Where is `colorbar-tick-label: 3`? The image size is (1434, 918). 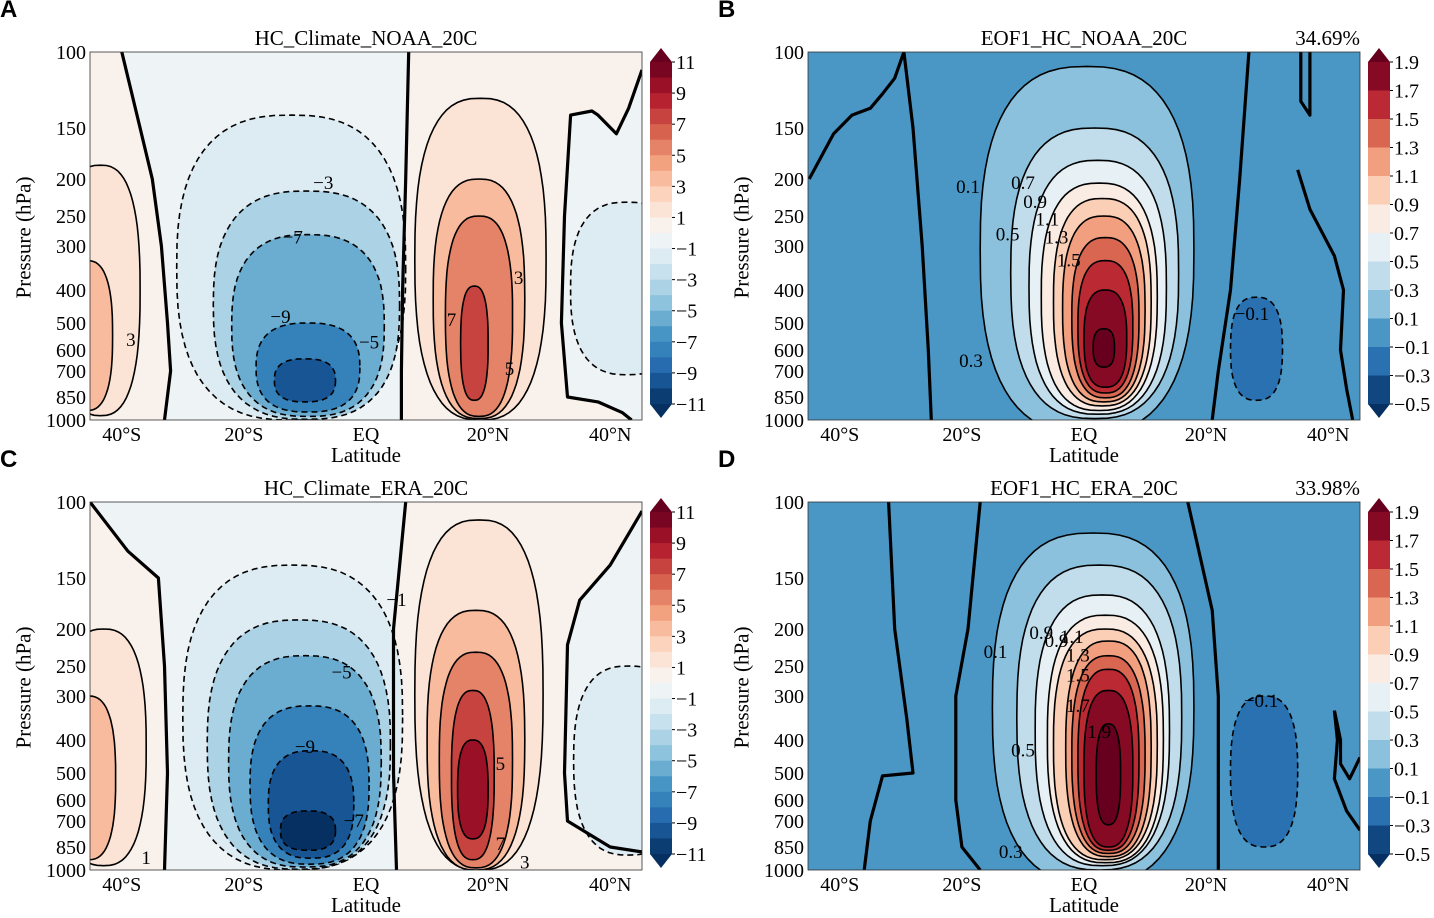
colorbar-tick-label: 3 is located at coordinates (681, 187).